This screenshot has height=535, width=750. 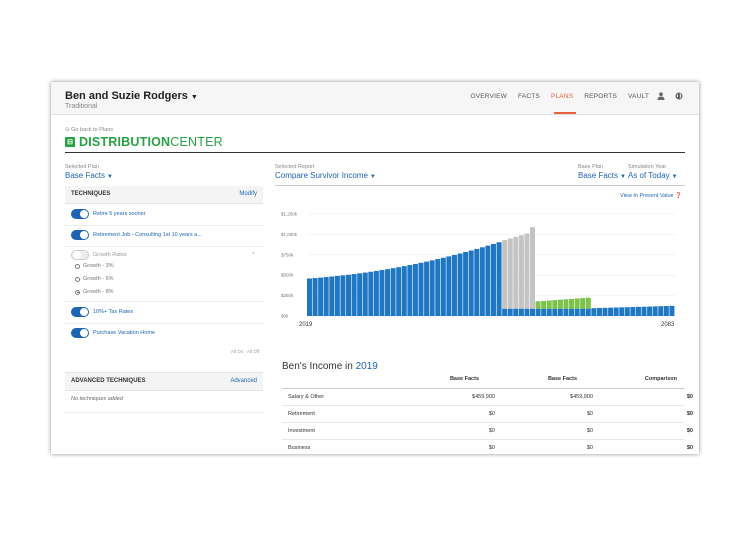 What do you see at coordinates (94, 279) in the screenshot?
I see `growth-option: Growth - 6%` at bounding box center [94, 279].